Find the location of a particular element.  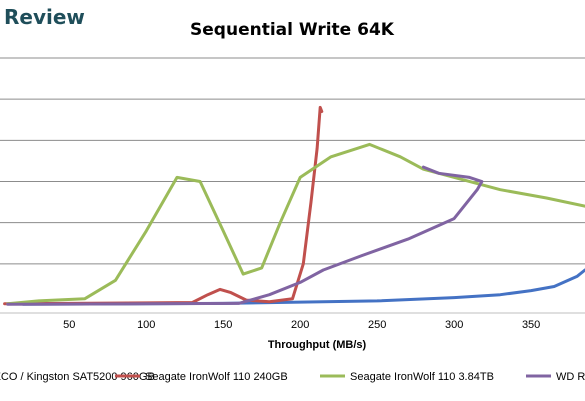

x-tick-label: 50 is located at coordinates (69, 325).